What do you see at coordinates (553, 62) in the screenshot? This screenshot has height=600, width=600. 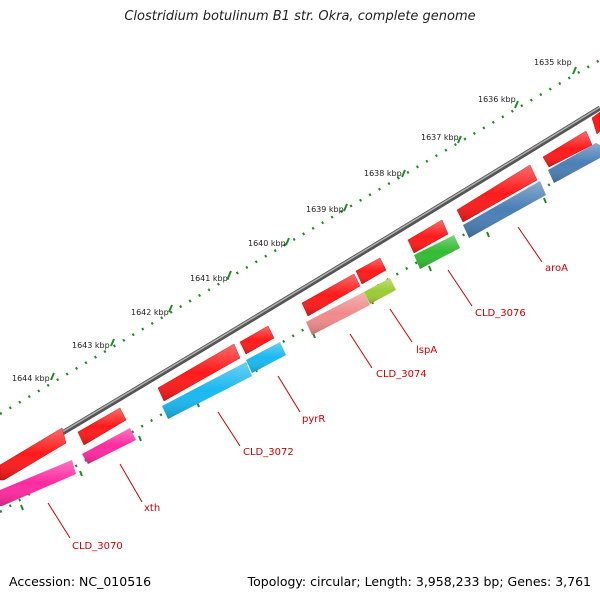 I see `scale-label-1635: 1635 kbp` at bounding box center [553, 62].